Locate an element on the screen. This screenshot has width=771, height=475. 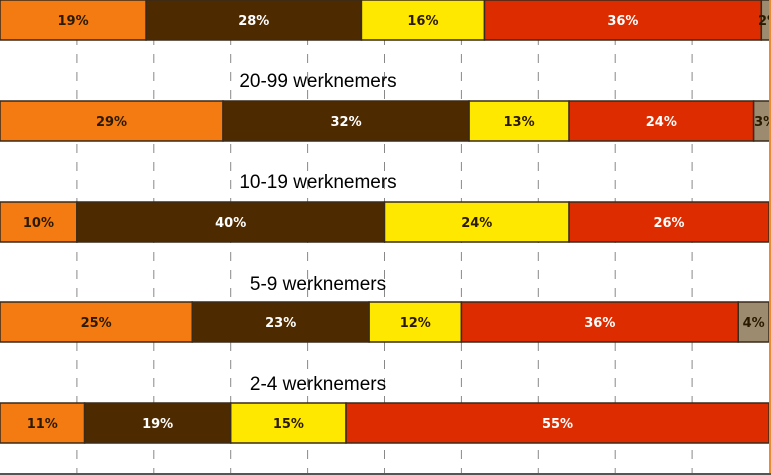
data-label: 16% is located at coordinates (422, 21).